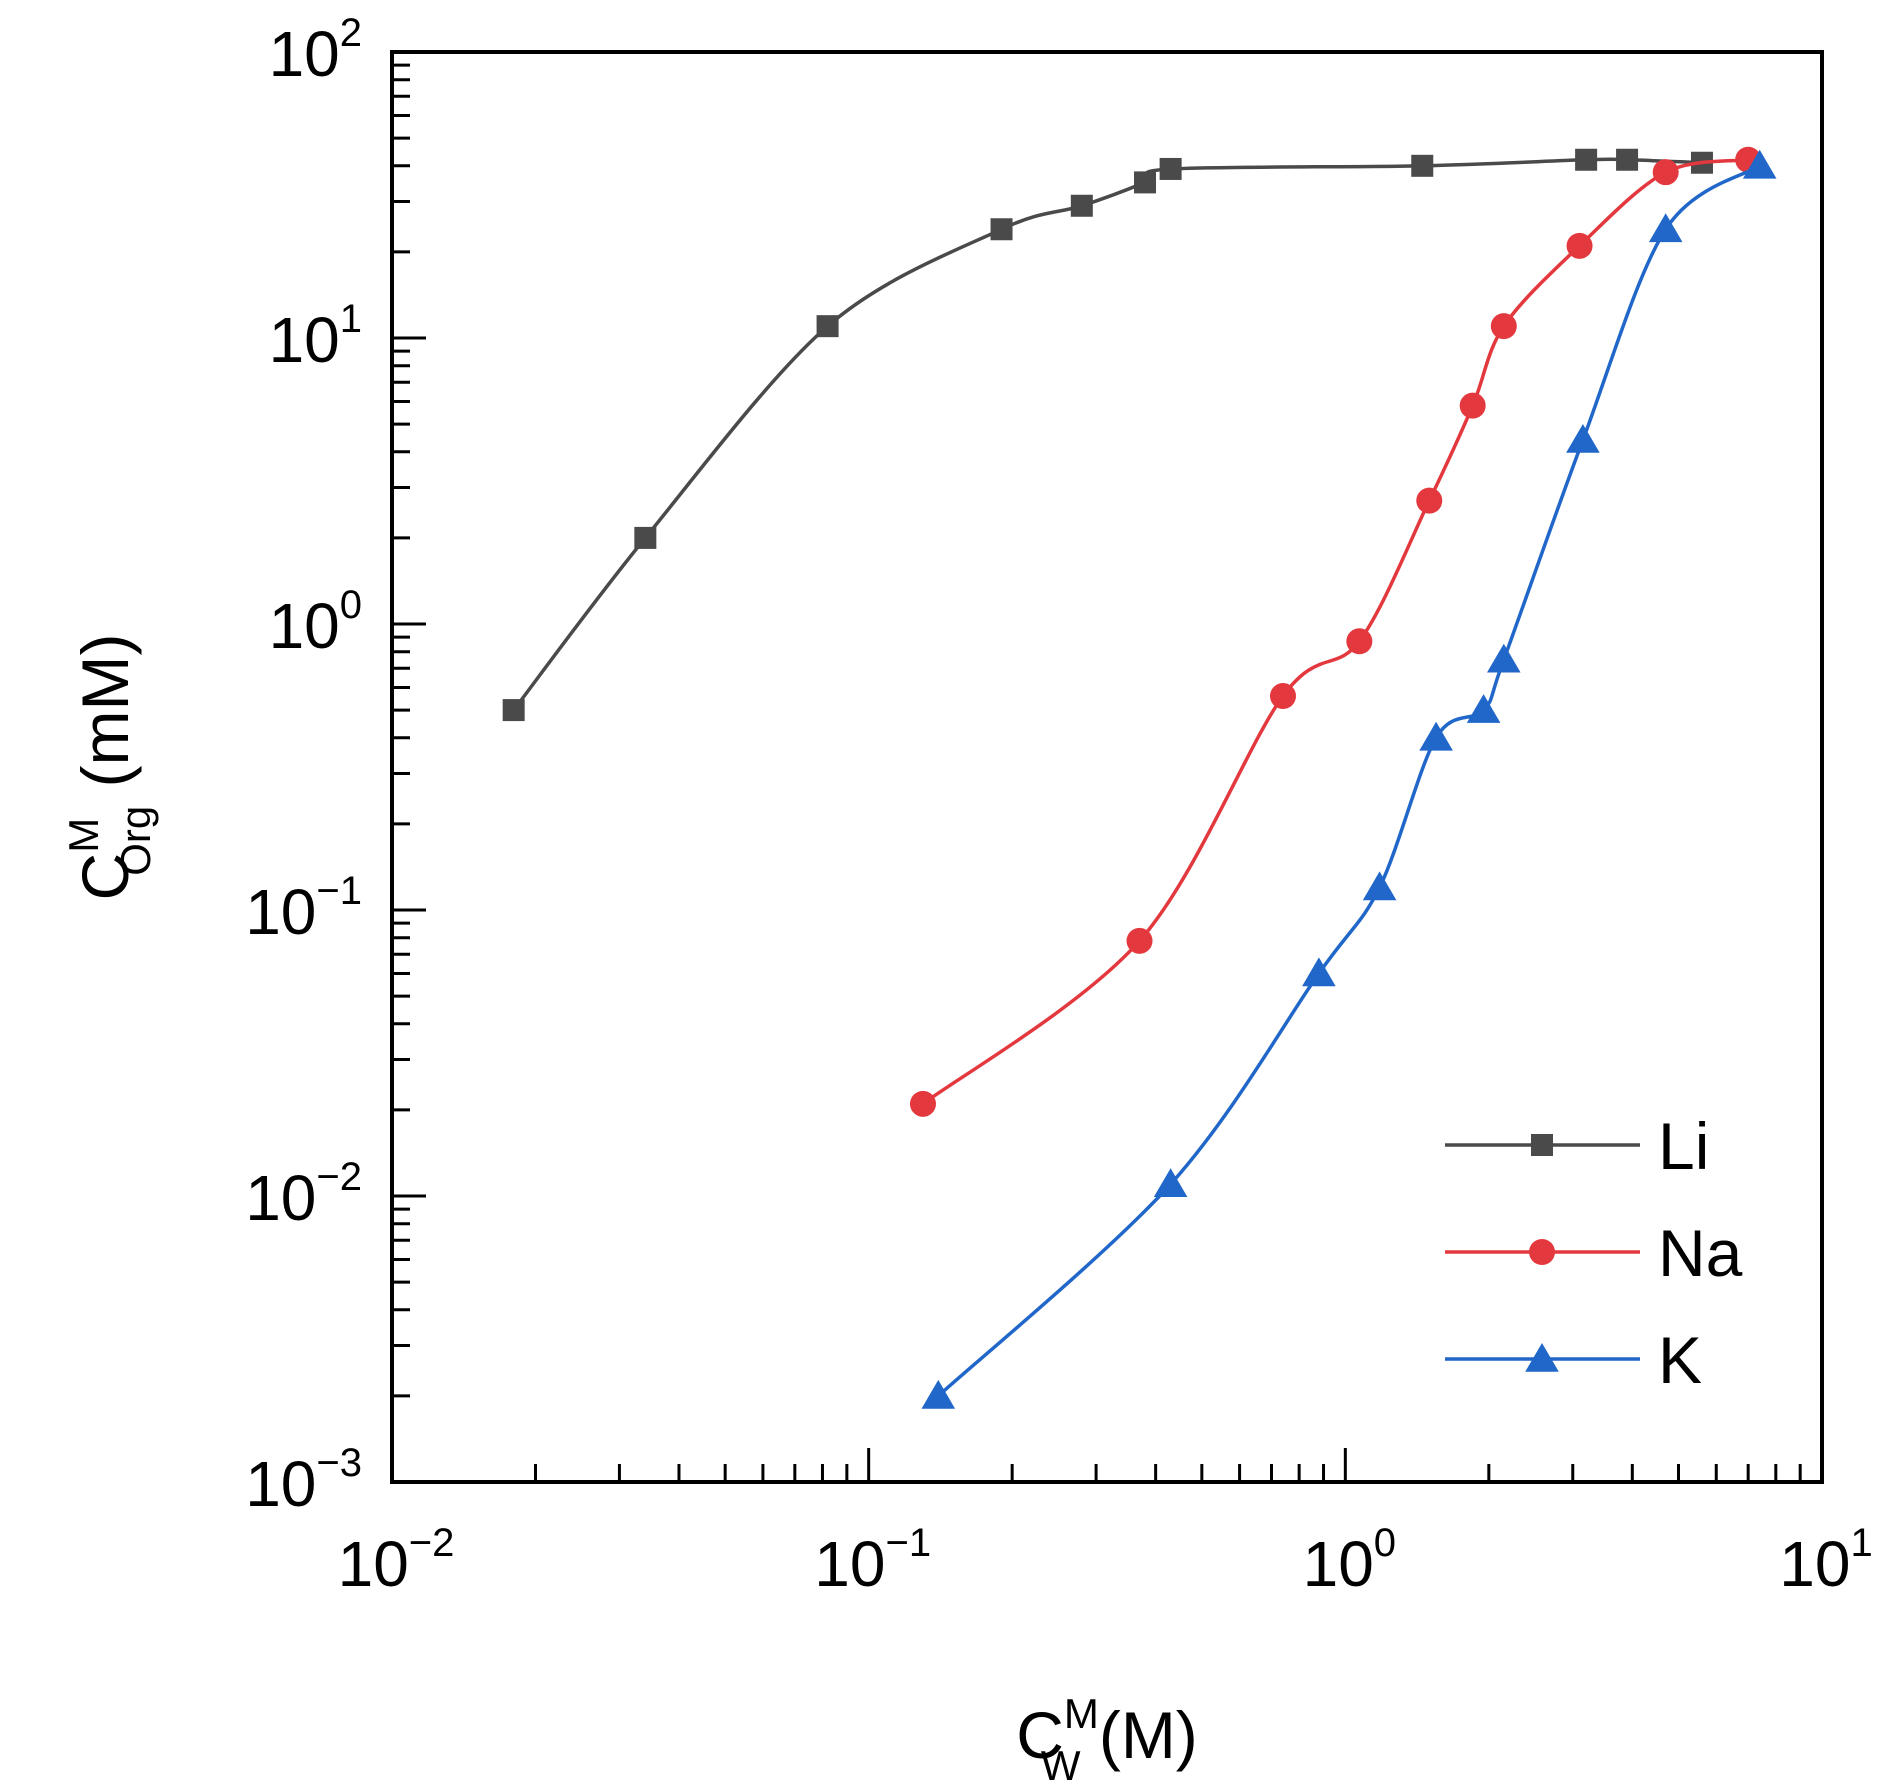 The height and width of the screenshot is (1787, 1888). I want to click on x-axis-title-main: C, so click(1040, 1735).